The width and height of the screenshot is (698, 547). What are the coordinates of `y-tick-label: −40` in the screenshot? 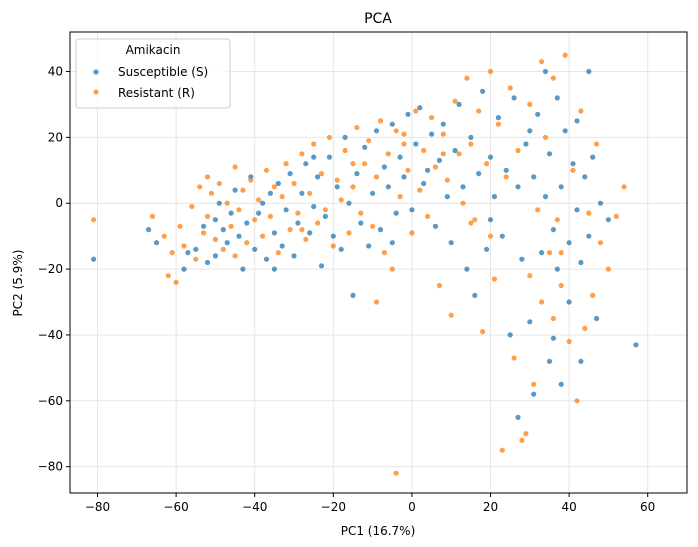 It's located at (50, 335).